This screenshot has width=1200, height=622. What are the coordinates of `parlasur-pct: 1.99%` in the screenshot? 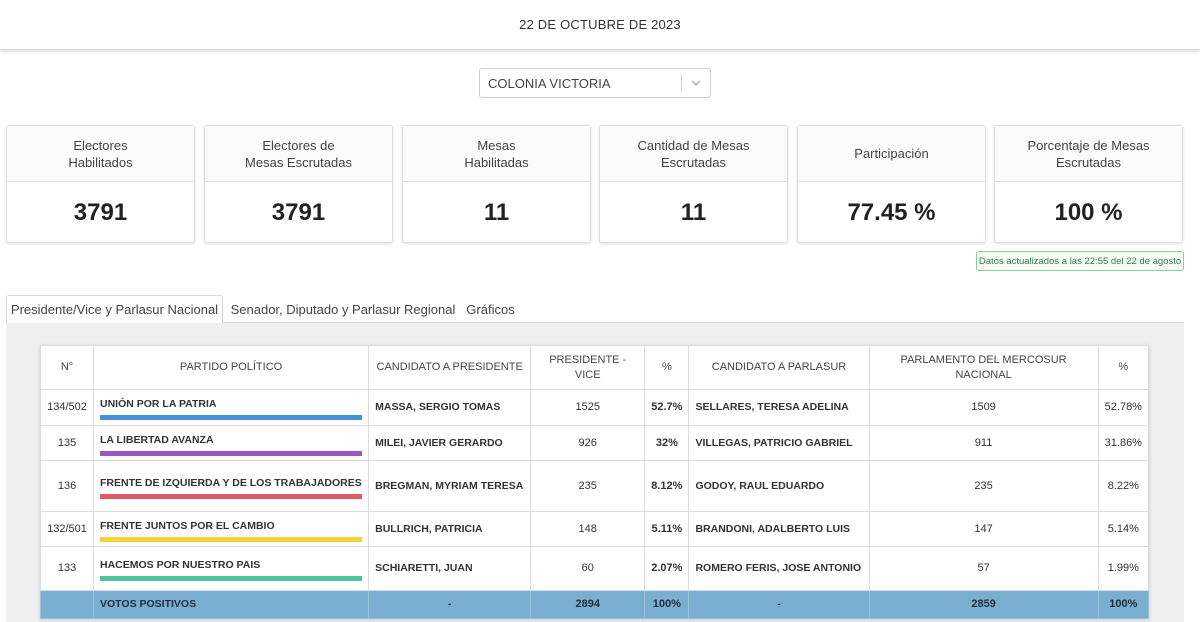 It's located at (1123, 568).